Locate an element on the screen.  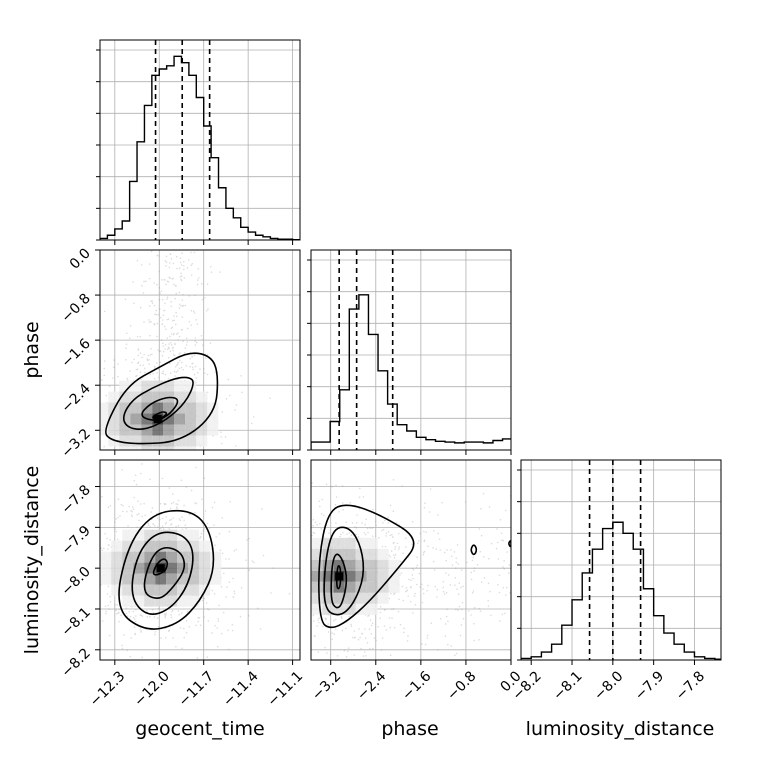
histogram-geocent_time is located at coordinates (200, 147).